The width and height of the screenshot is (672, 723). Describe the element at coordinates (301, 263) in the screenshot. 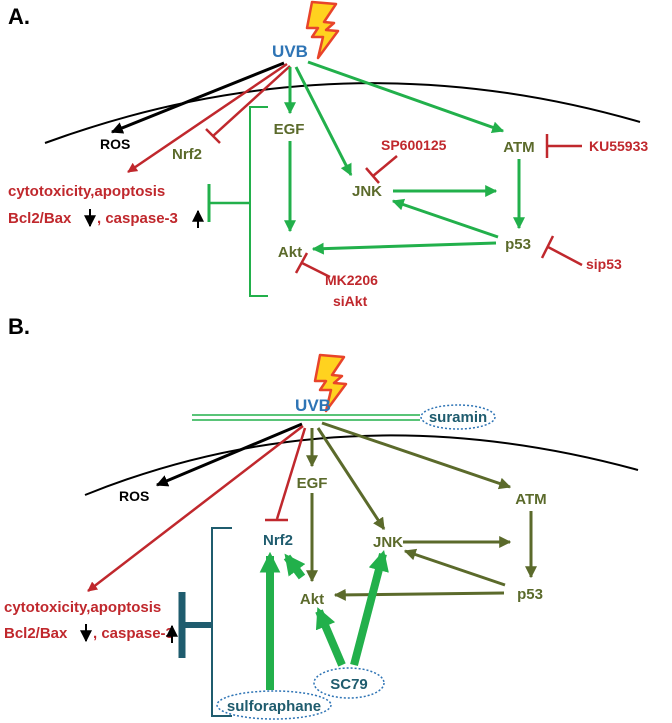

I see `inhibit-bar-mk2206-a` at that location.